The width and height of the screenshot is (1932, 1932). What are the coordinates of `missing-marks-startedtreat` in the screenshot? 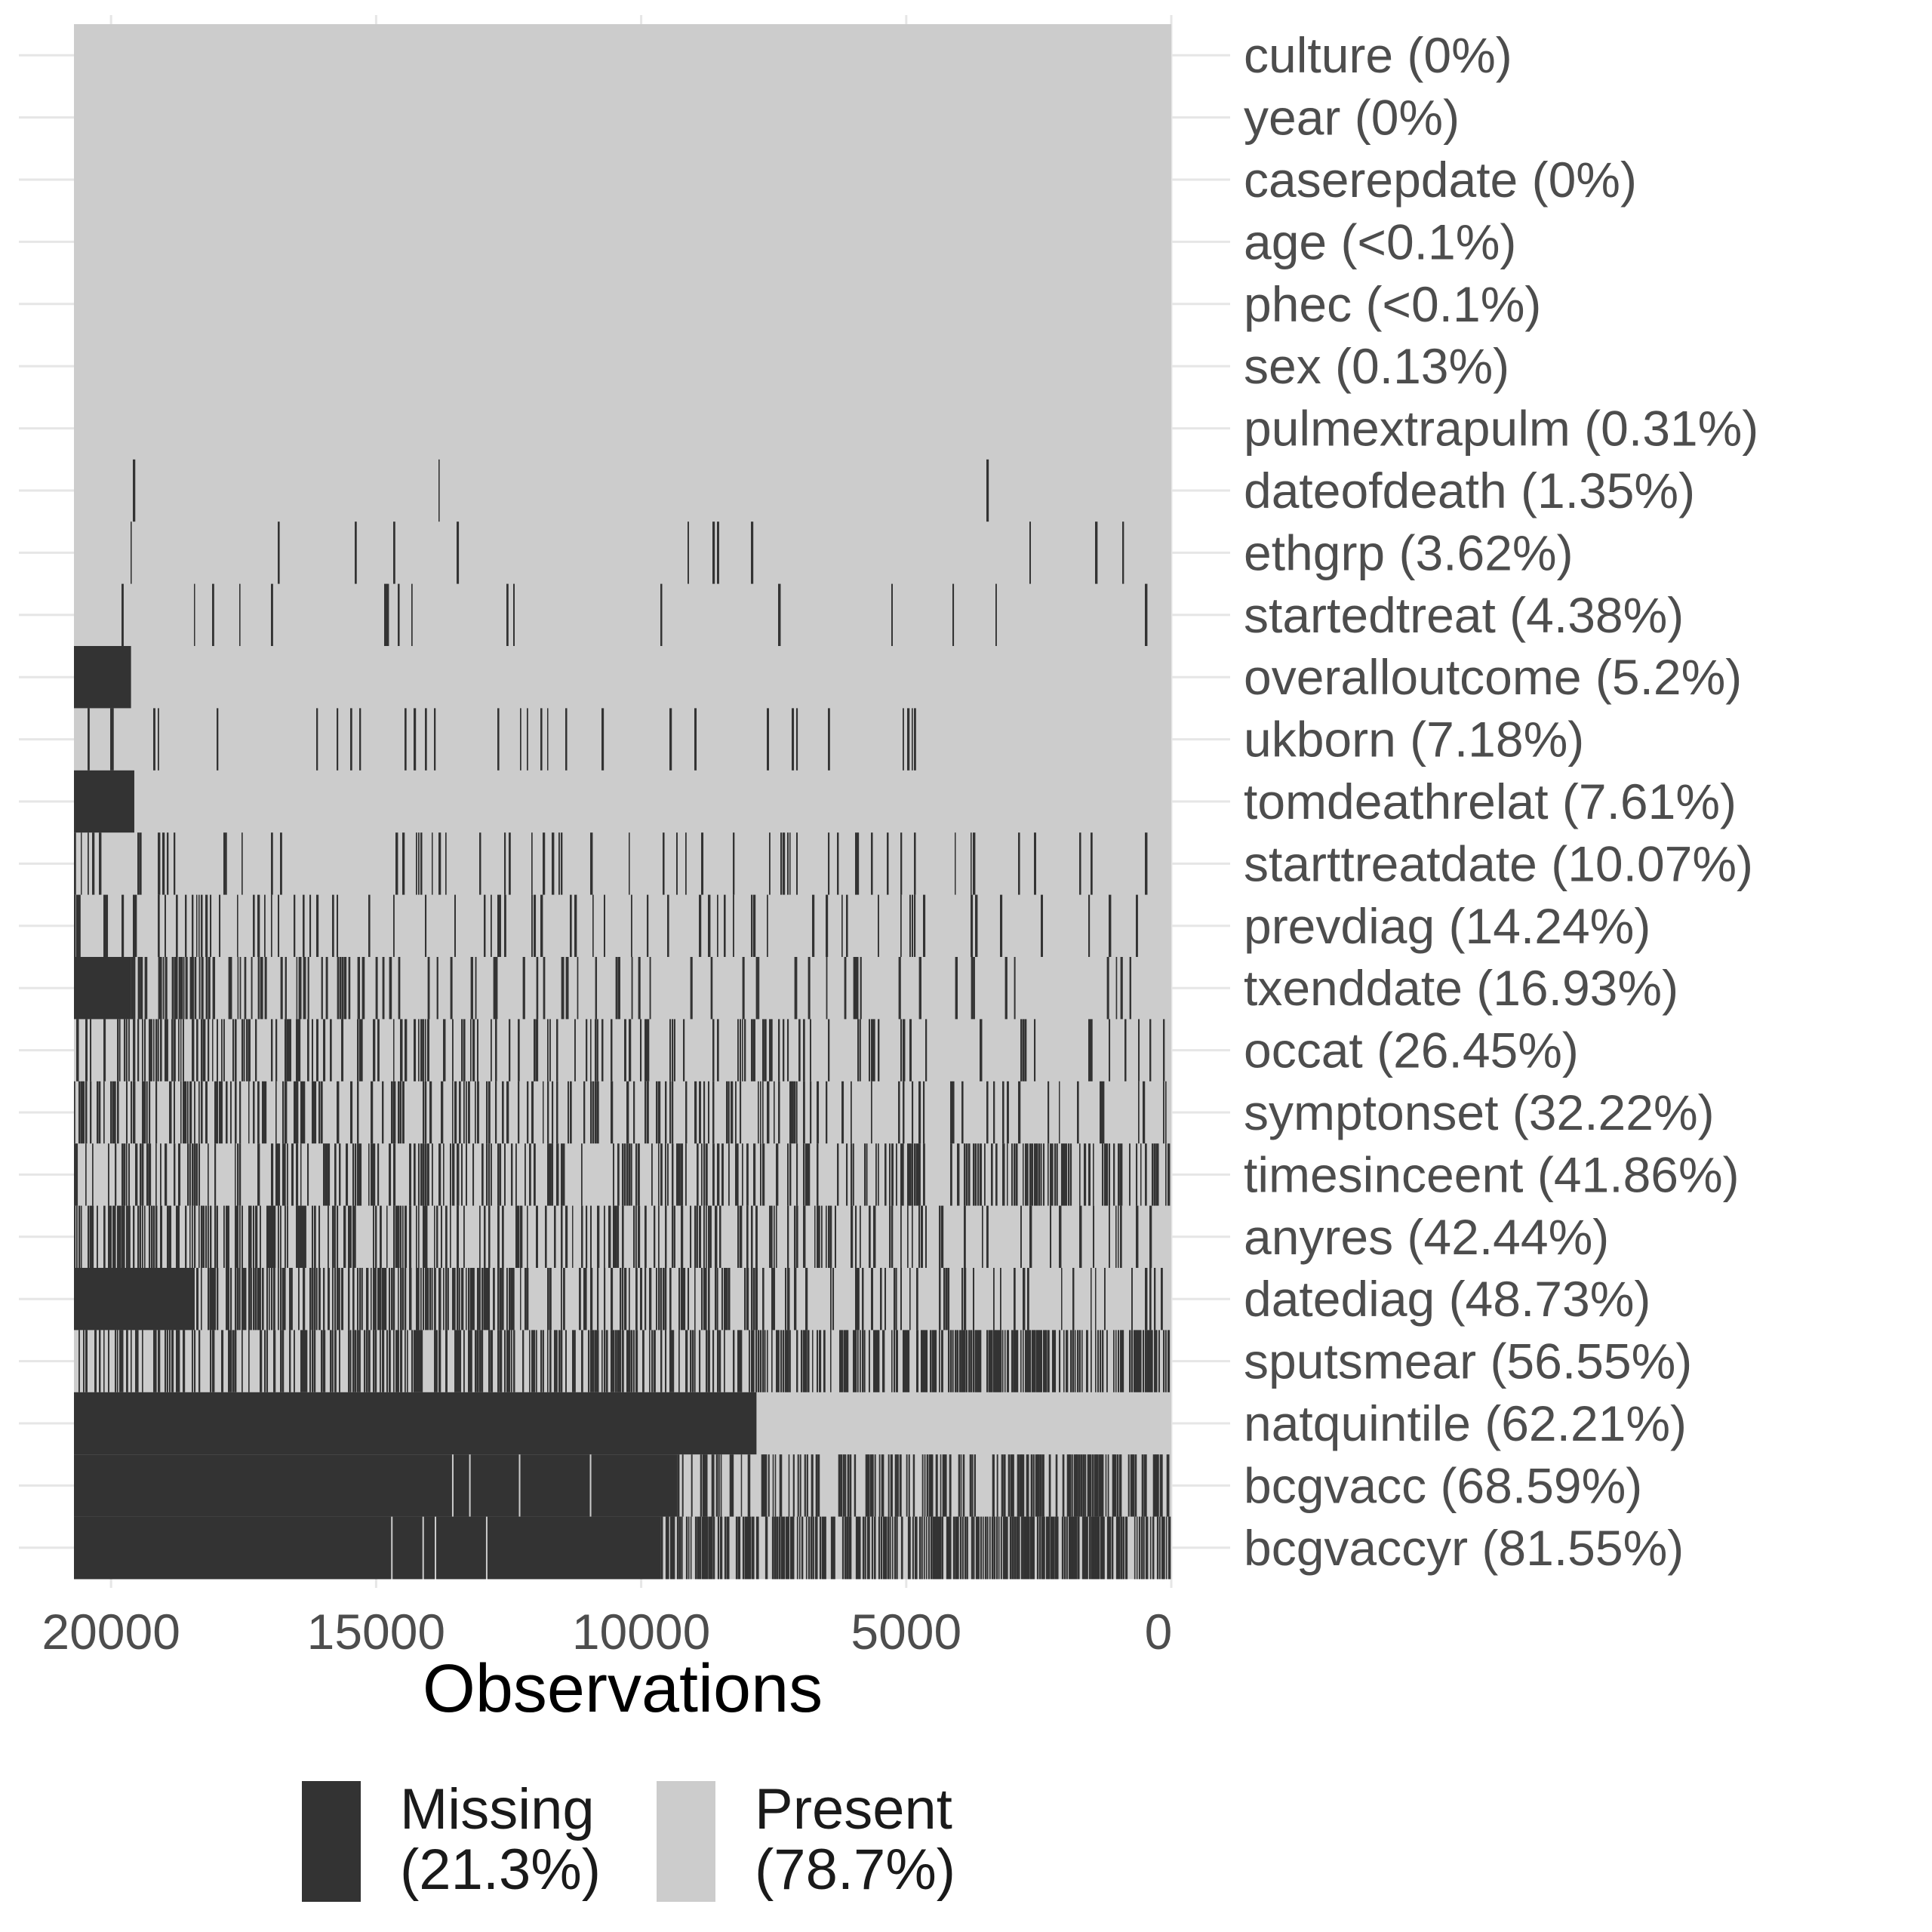 It's located at (635, 615).